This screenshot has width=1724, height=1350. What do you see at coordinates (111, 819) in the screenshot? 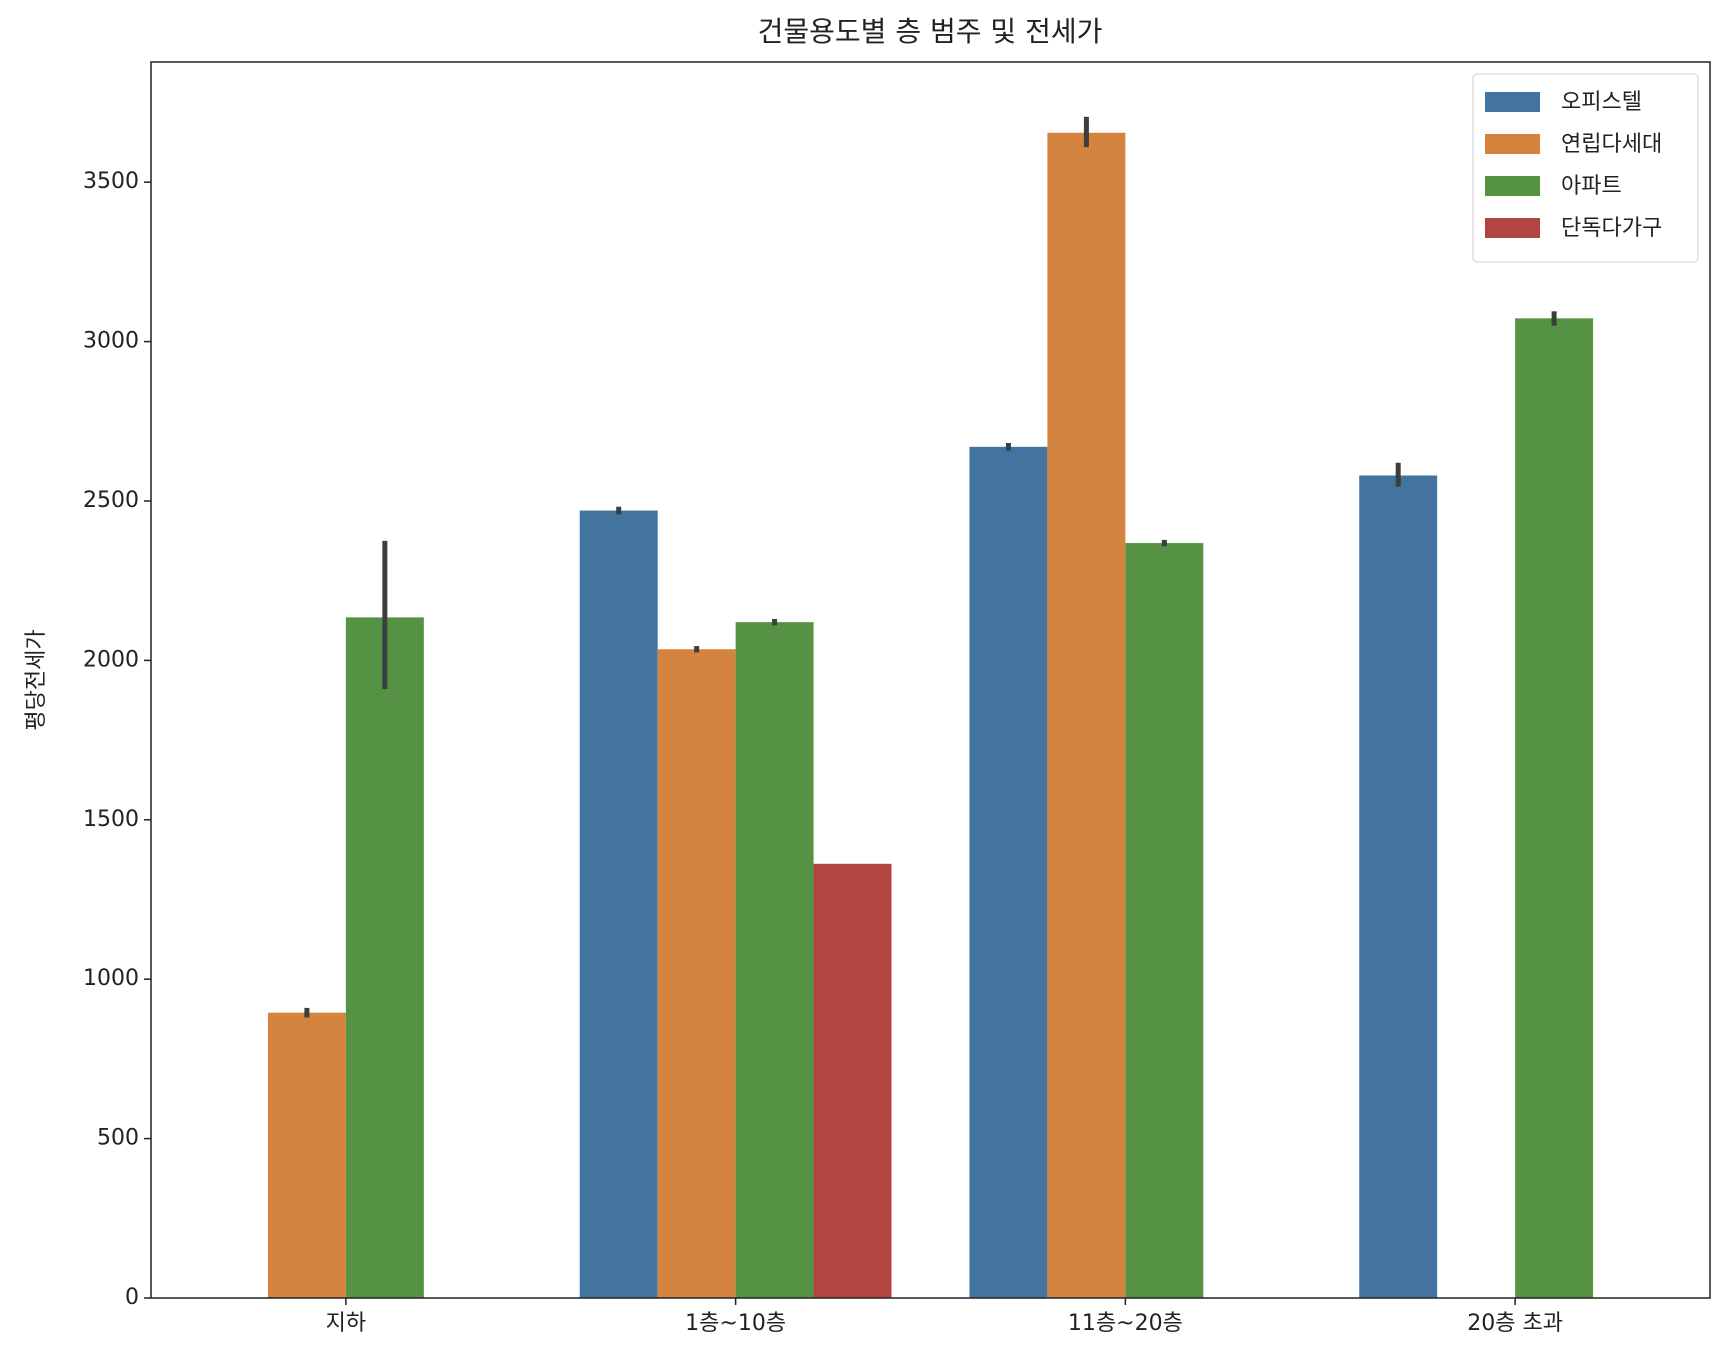
I see `y-tick-label: 1500` at bounding box center [111, 819].